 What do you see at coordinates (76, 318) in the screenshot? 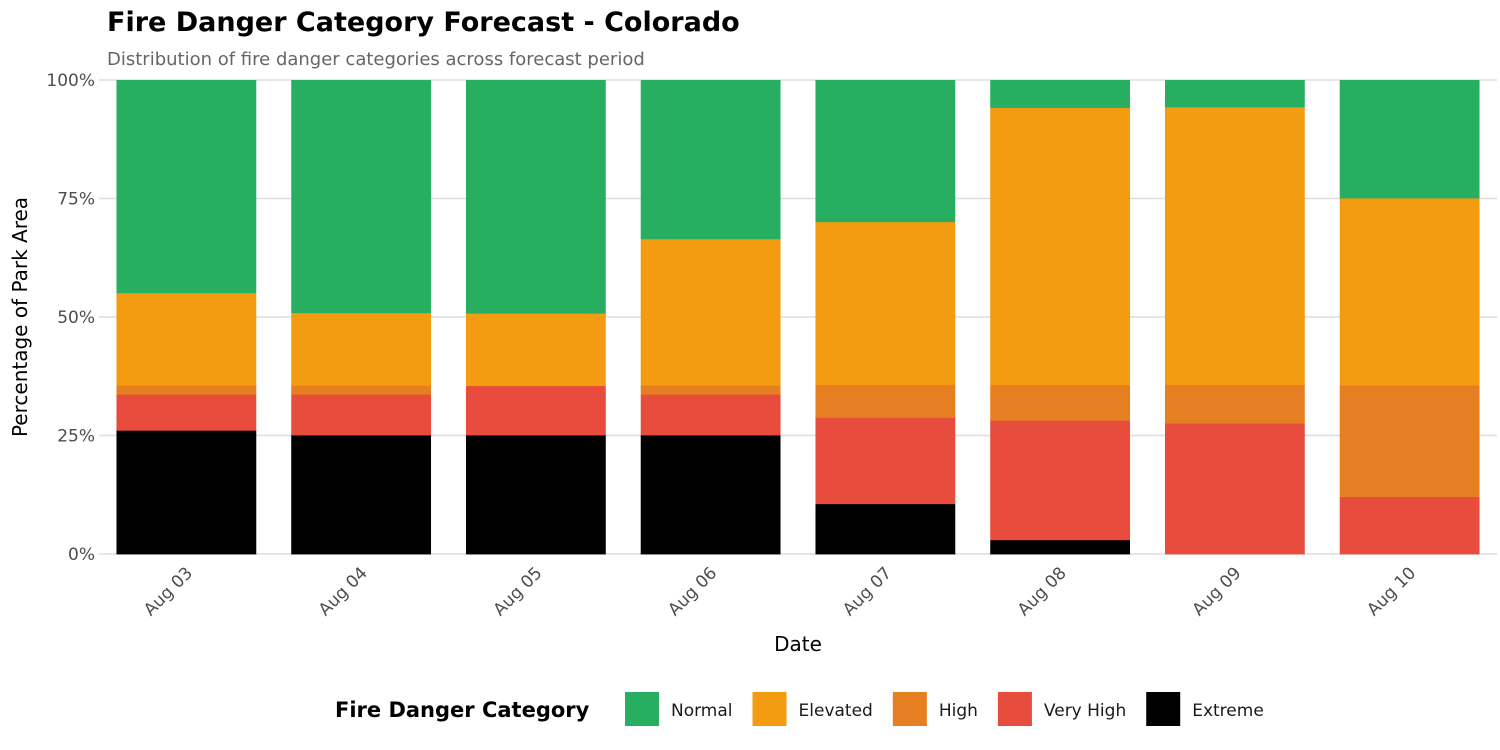
I see `y-tick-label: 50%` at bounding box center [76, 318].